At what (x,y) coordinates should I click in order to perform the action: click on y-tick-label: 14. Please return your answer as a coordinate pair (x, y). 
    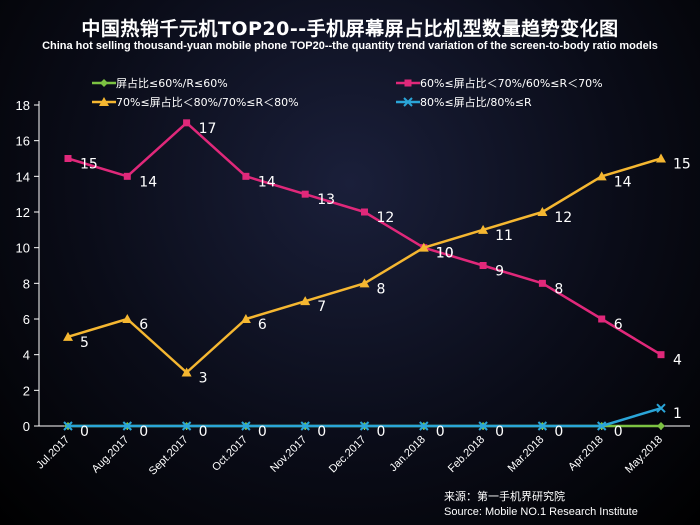
    Looking at the image, I should click on (23, 176).